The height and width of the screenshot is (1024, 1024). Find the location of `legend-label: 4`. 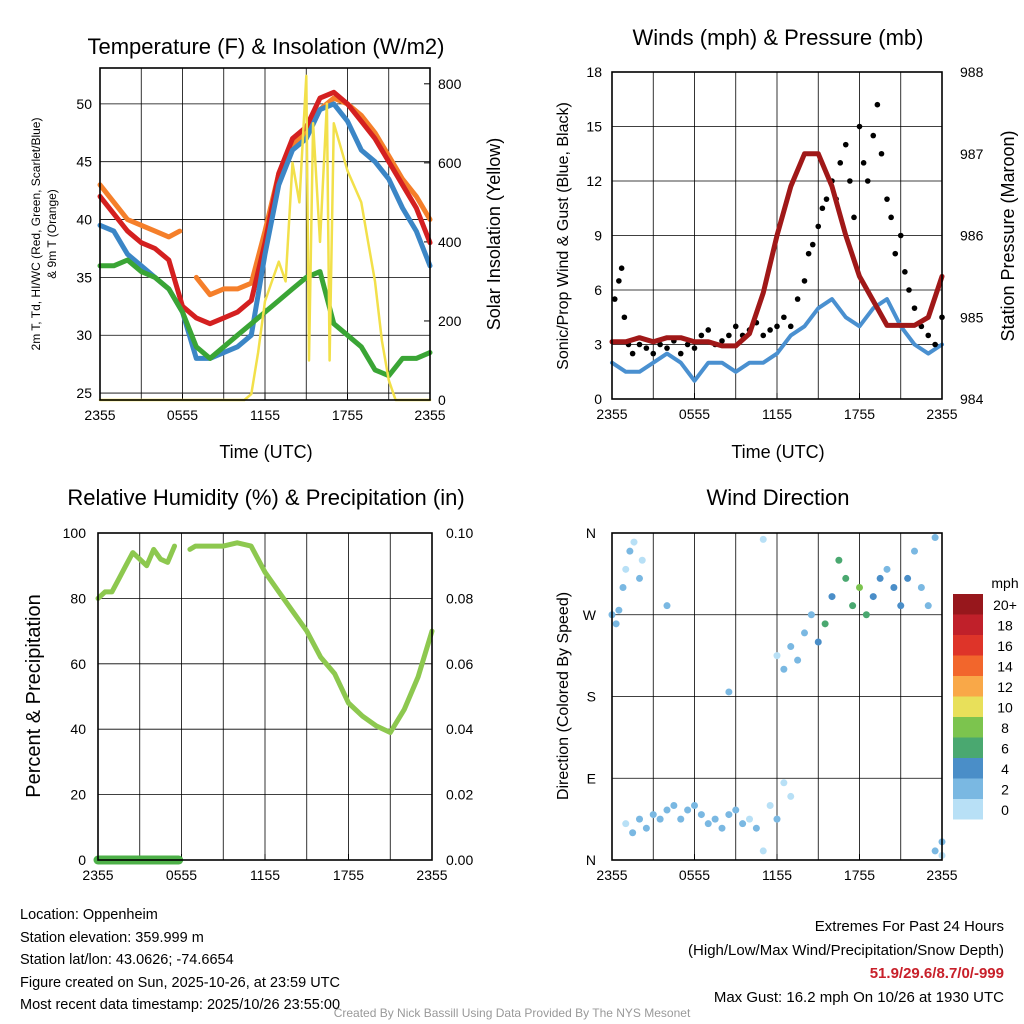

legend-label: 4 is located at coordinates (1005, 769).